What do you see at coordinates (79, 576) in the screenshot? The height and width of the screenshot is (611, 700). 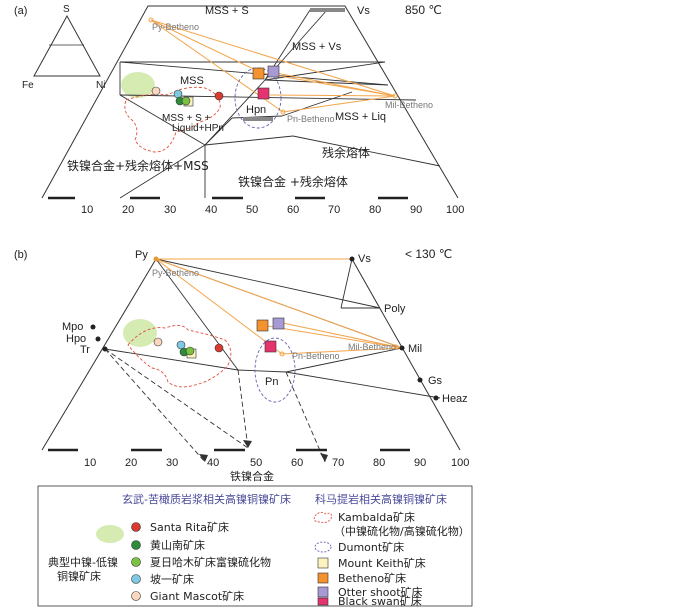 I see `legend-typical-line2: 铜镍矿床` at bounding box center [79, 576].